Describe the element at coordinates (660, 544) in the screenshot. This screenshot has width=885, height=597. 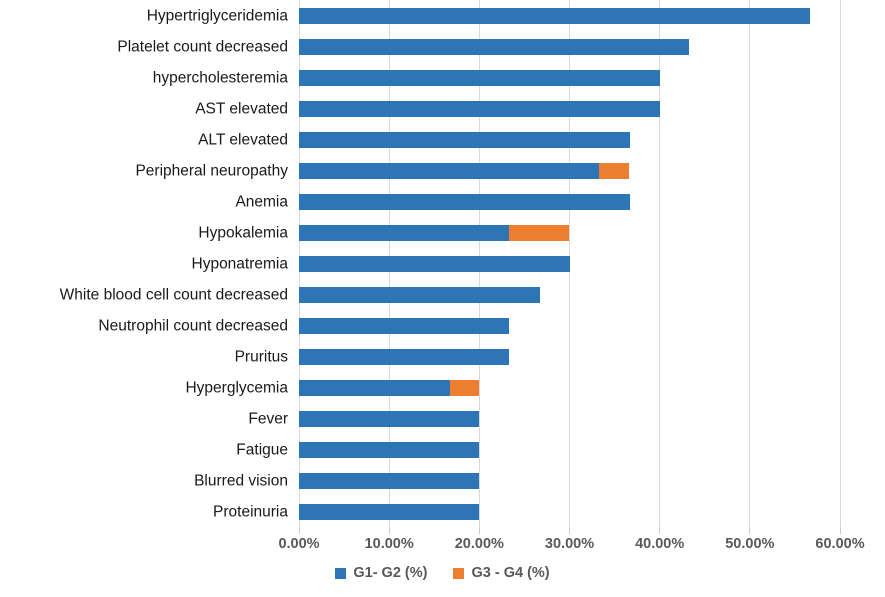
I see `axis-tick-label: 40.00%` at that location.